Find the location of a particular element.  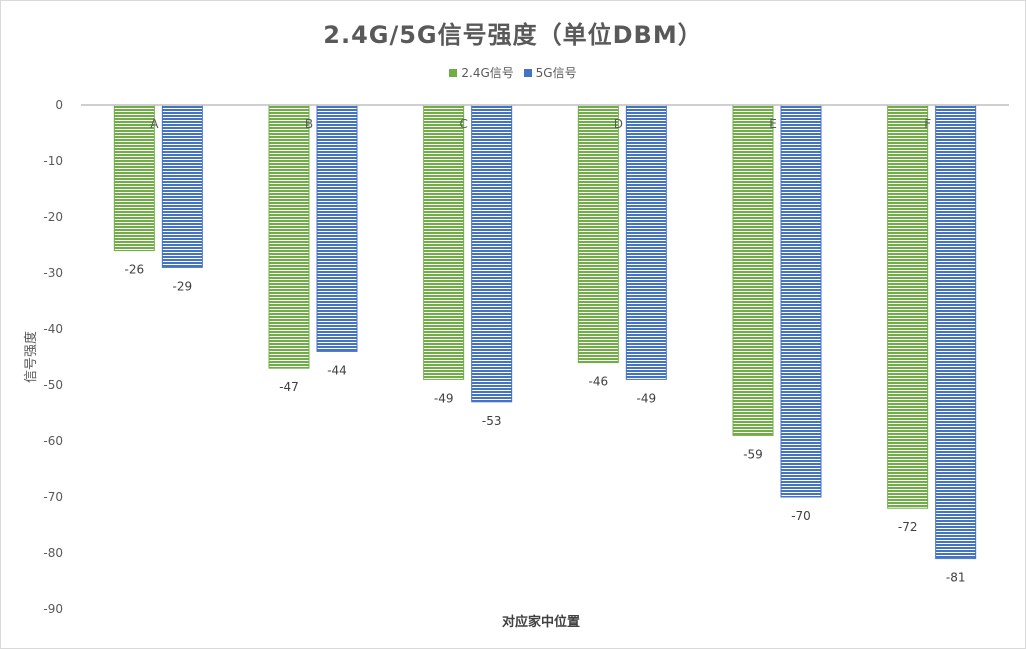

data-label: -53 is located at coordinates (492, 421).